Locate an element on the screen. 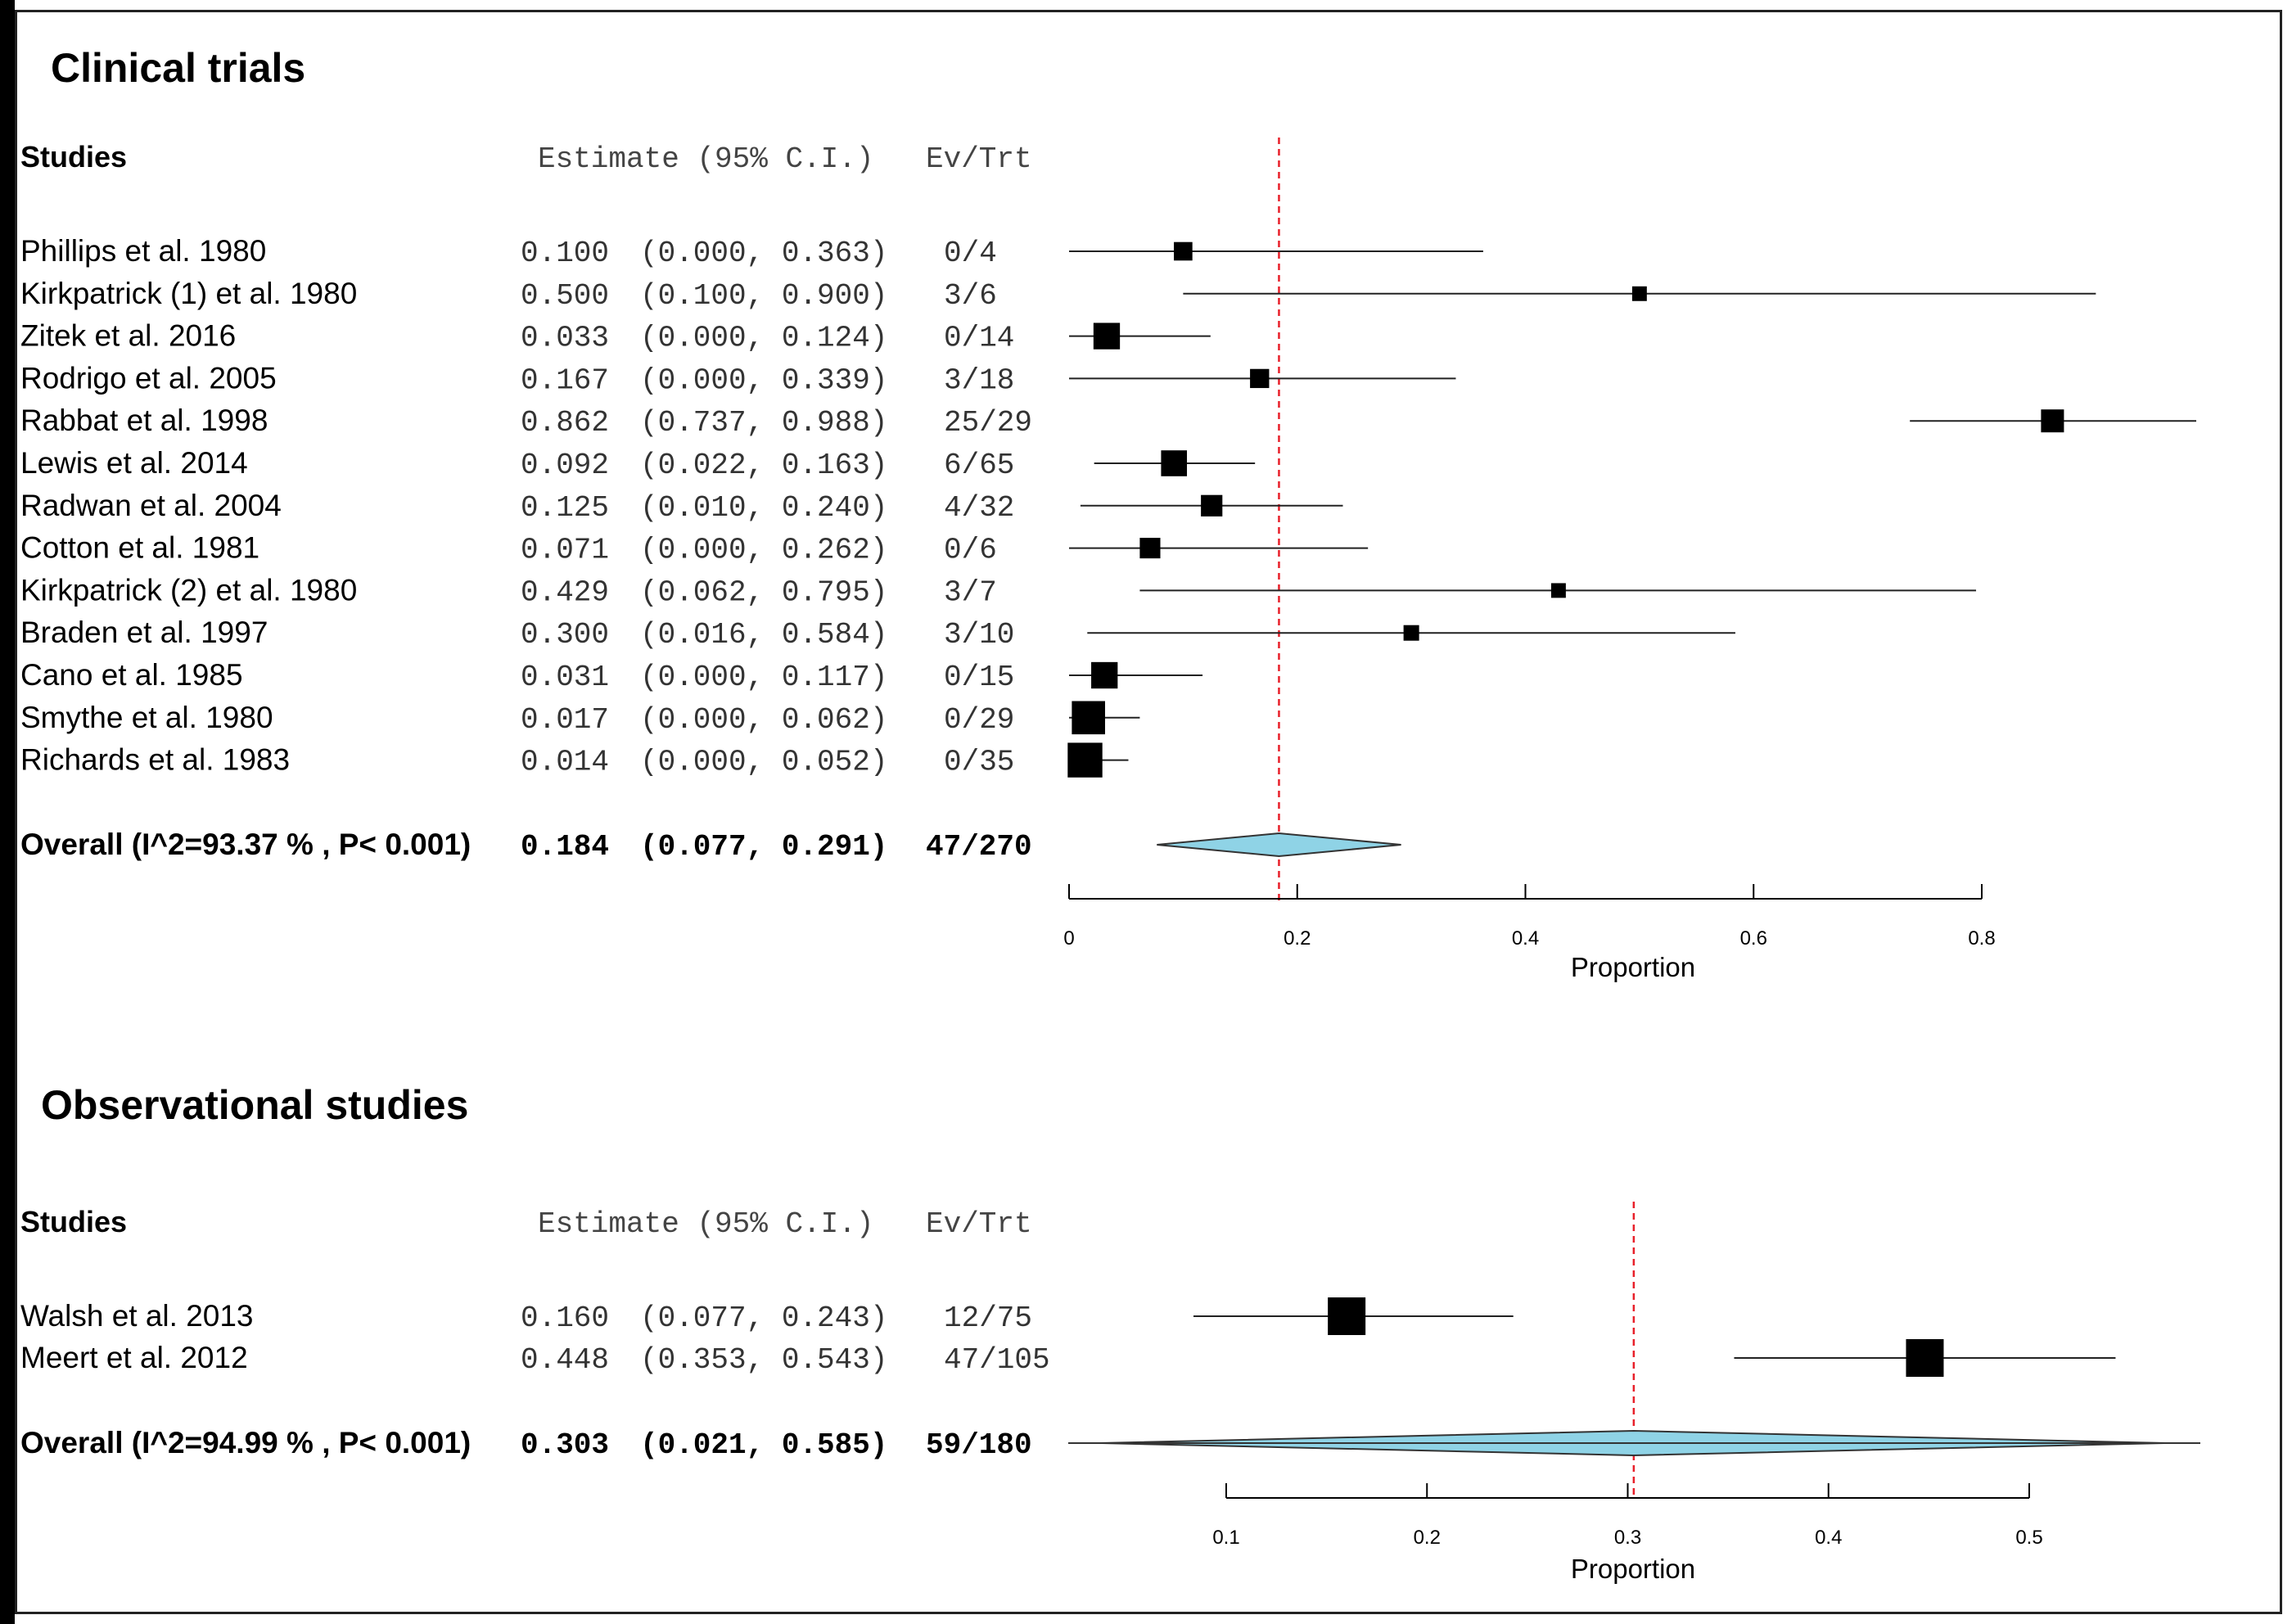 Image resolution: width=2292 pixels, height=1624 pixels. study-name: Rabbat et al. 1998 is located at coordinates (144, 421).